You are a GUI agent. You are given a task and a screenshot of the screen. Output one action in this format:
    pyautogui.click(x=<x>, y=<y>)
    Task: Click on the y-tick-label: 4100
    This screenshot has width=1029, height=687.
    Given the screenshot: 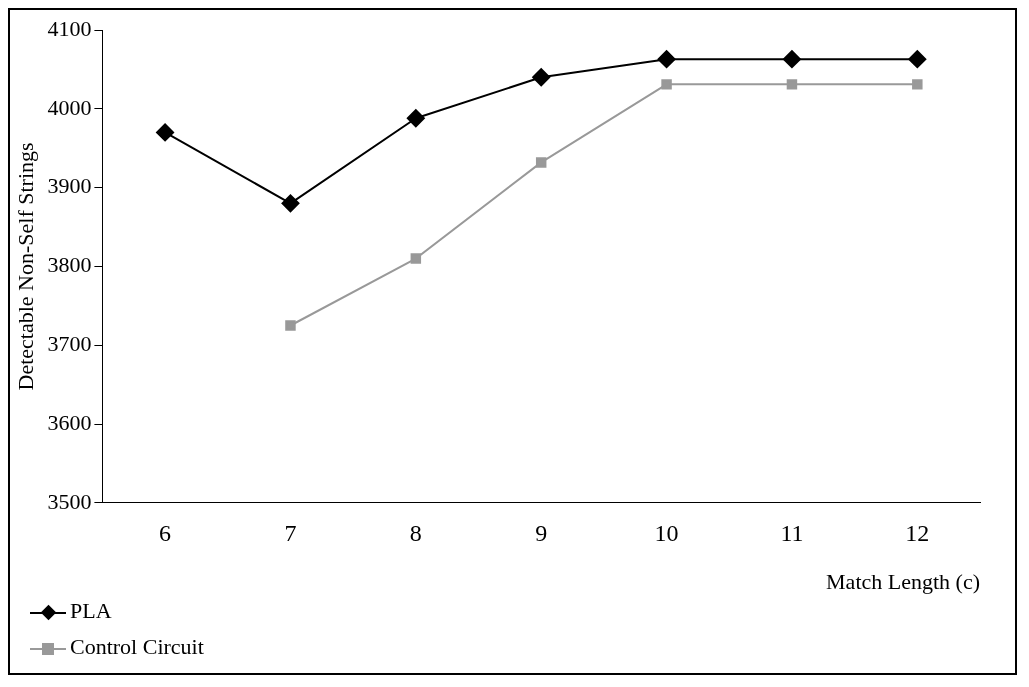 What is the action you would take?
    pyautogui.click(x=69, y=28)
    